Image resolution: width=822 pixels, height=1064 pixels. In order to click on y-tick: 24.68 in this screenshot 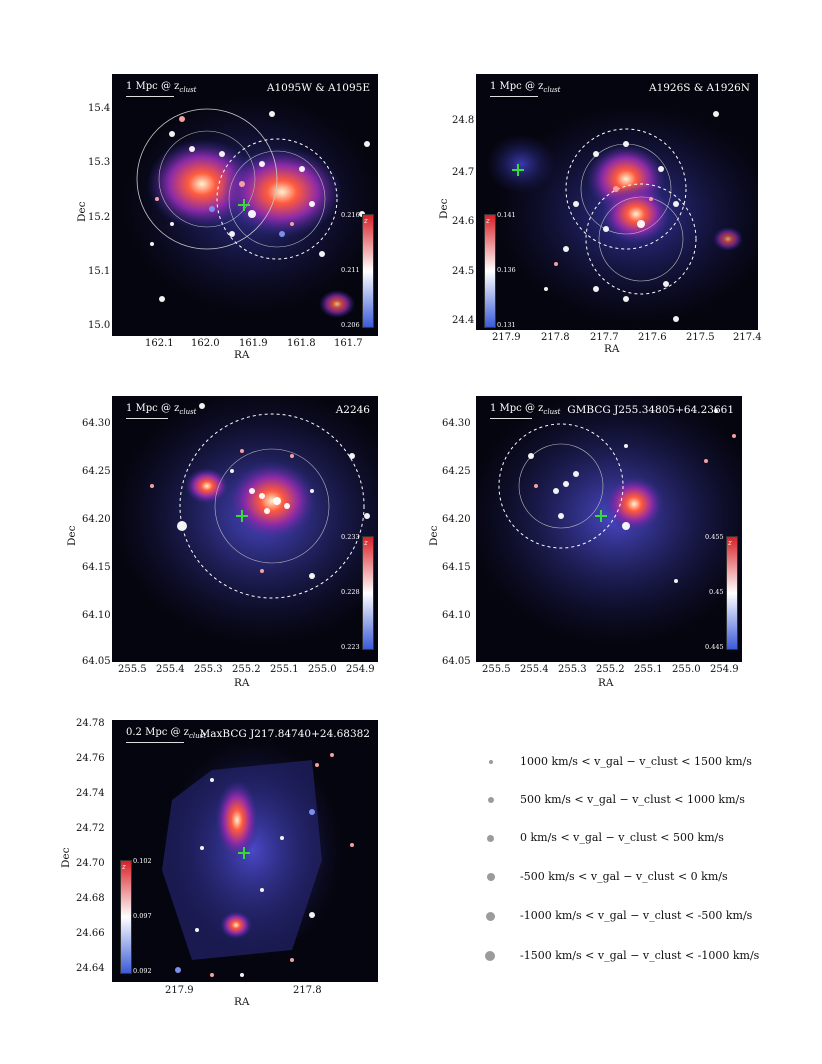, I will do `click(90, 898)`.